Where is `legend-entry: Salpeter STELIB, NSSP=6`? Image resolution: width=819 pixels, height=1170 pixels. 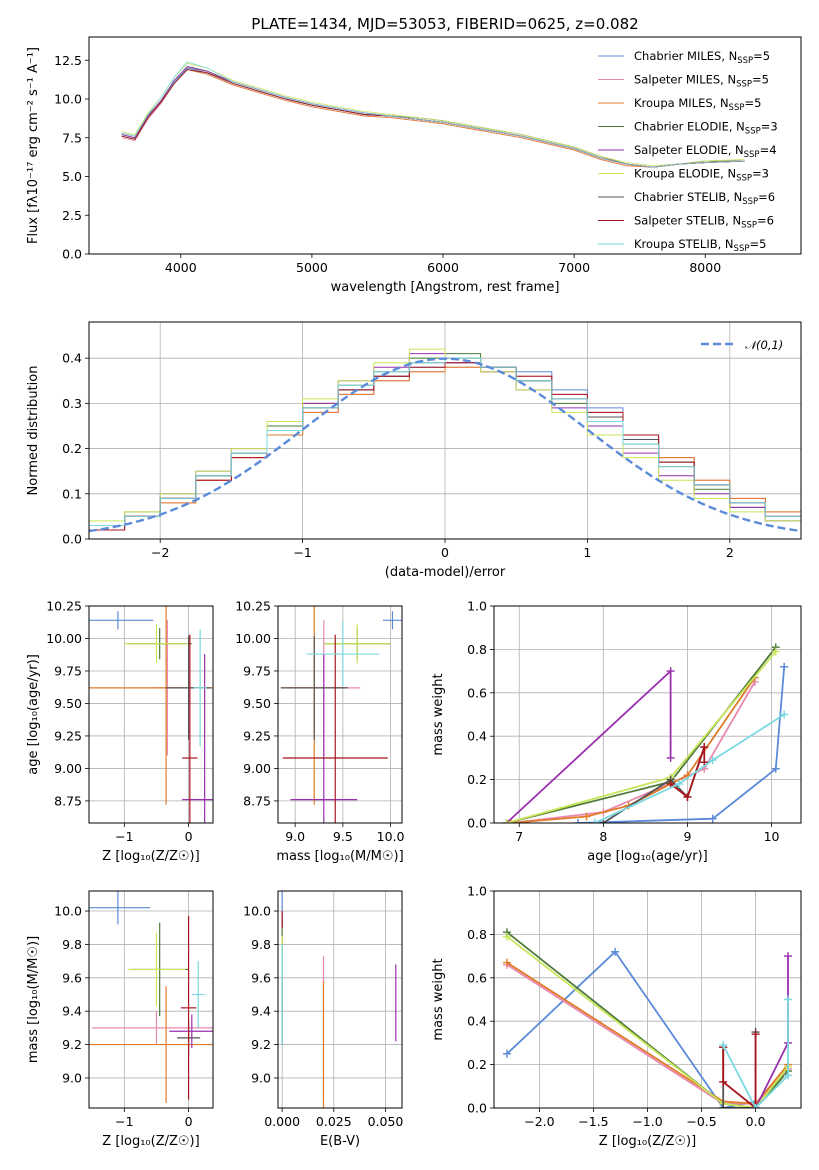
legend-entry: Salpeter STELIB, NSSP=6 is located at coordinates (704, 222).